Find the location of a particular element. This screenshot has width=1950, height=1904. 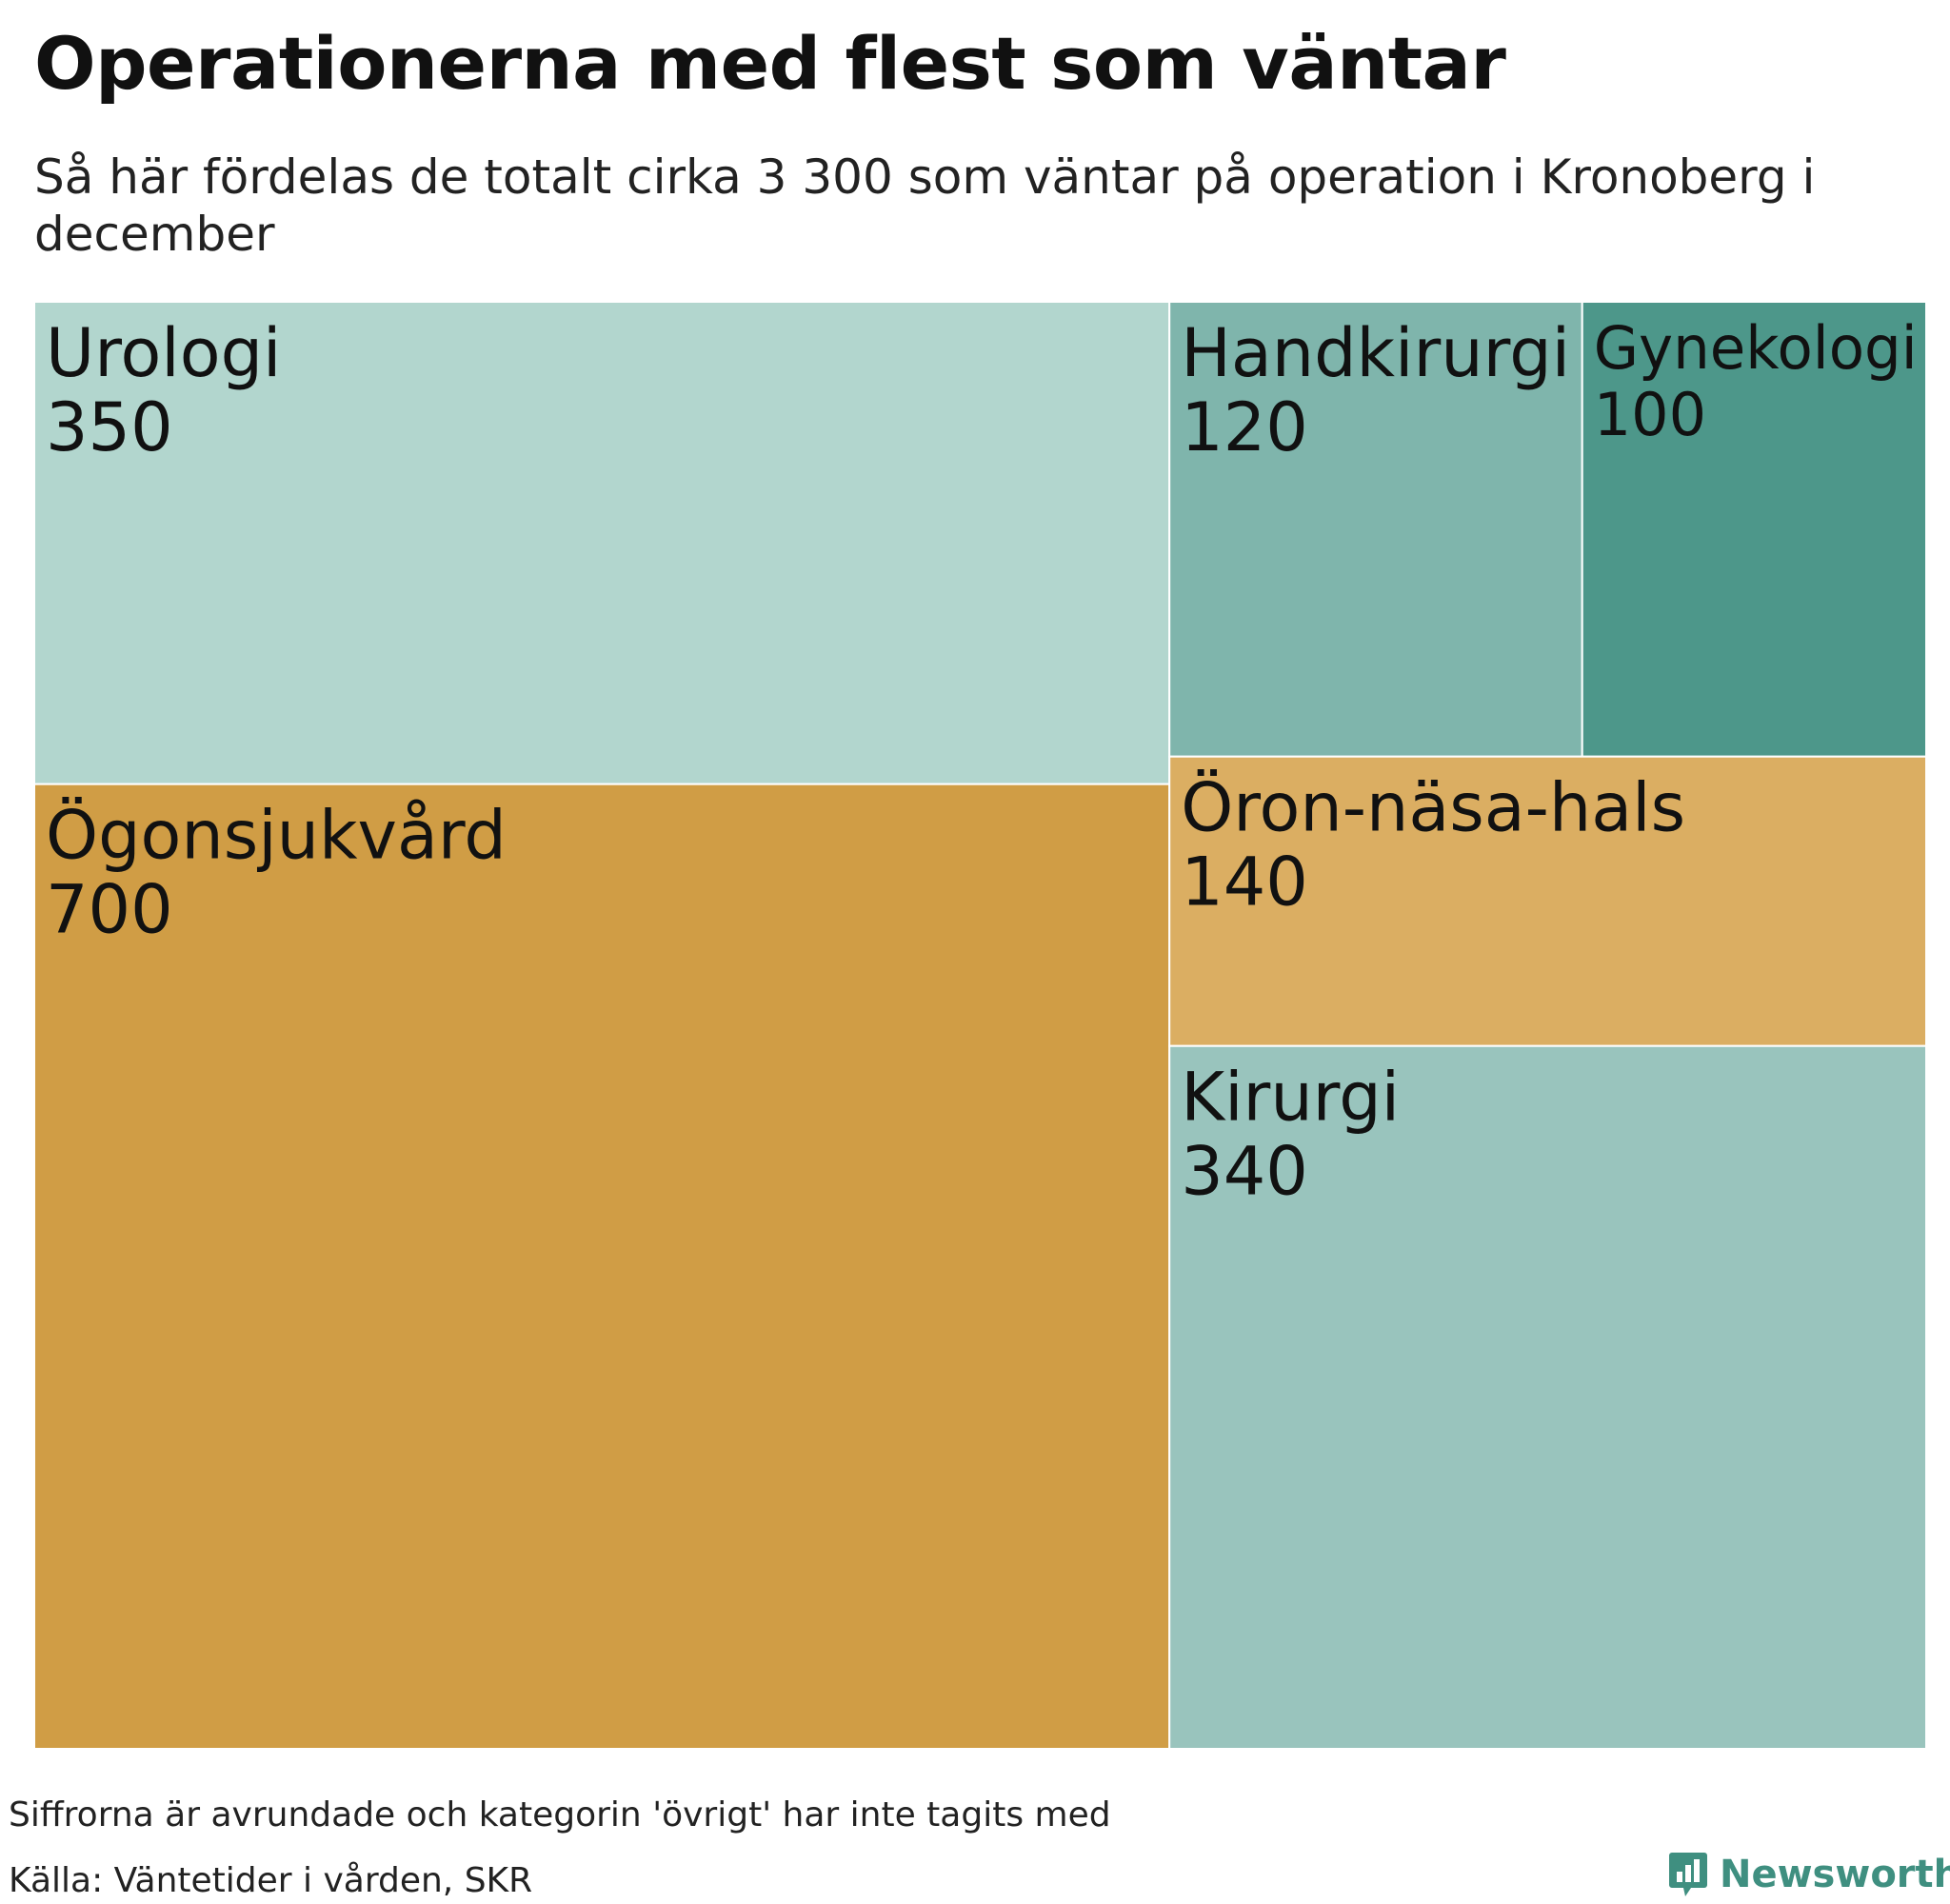

treemap-value: 340 is located at coordinates (1244, 1172).